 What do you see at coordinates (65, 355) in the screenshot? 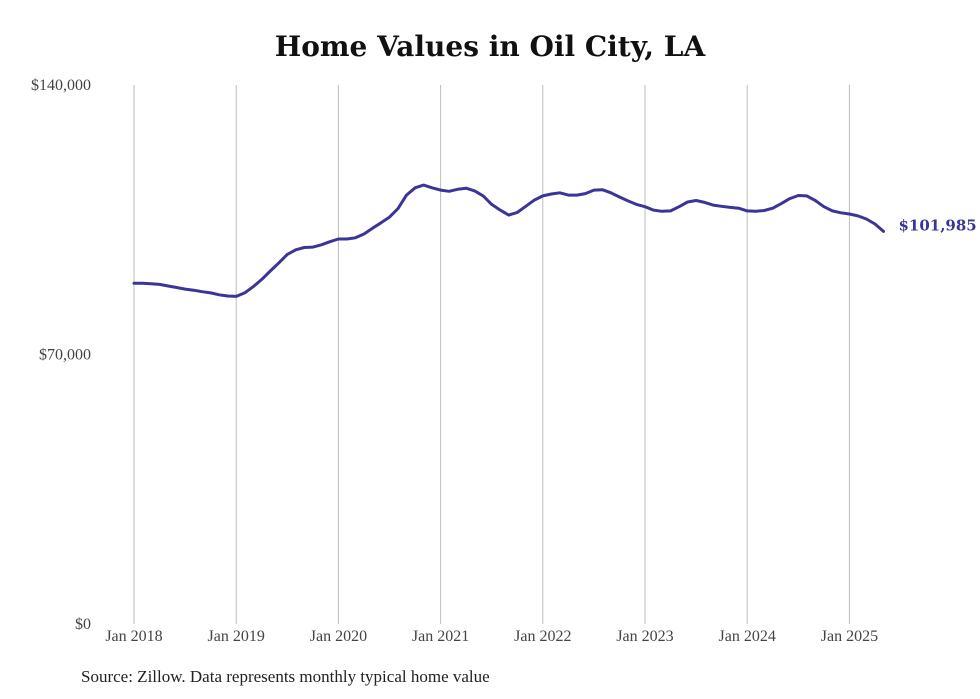
I see `y-tick-label: $70,000` at bounding box center [65, 355].